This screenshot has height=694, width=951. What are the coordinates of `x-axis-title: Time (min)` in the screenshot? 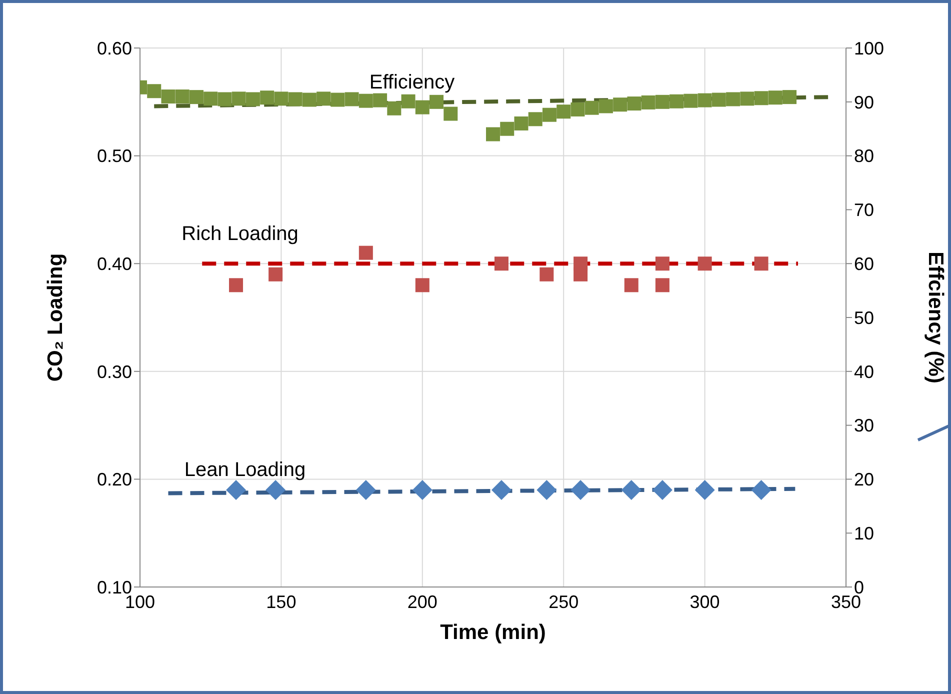 It's located at (493, 632).